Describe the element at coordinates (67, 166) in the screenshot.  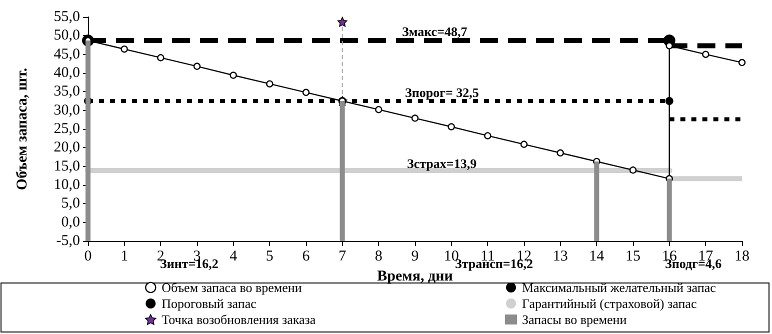
I see `y-tick-label: 15,0` at that location.